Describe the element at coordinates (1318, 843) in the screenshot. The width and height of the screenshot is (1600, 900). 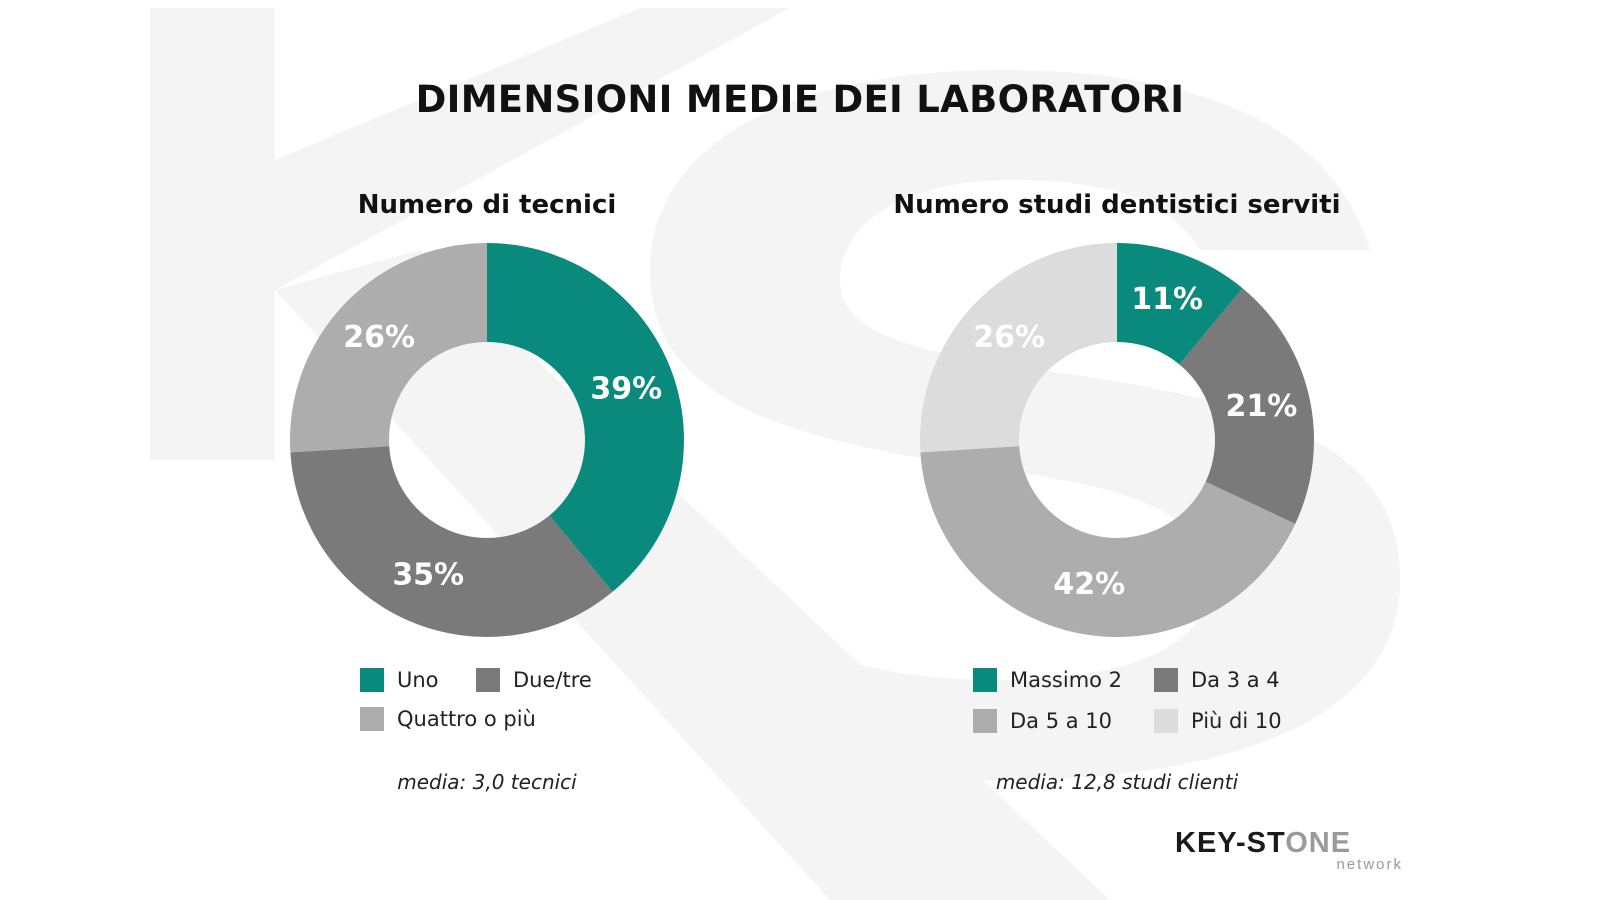
I see `logo-wordmark-light: ONE` at that location.